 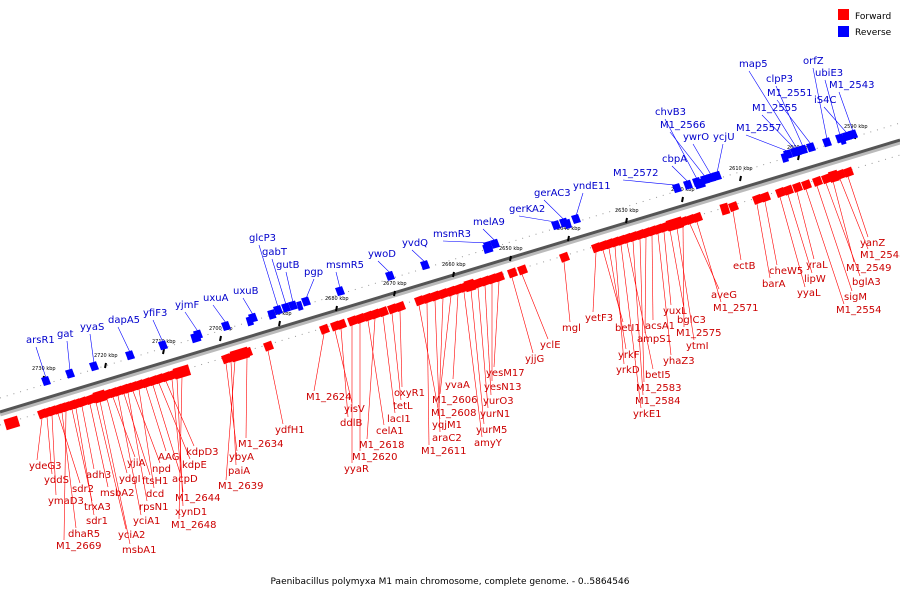 What do you see at coordinates (241, 457) in the screenshot?
I see `gene-label-ybya: ybyA` at bounding box center [241, 457].